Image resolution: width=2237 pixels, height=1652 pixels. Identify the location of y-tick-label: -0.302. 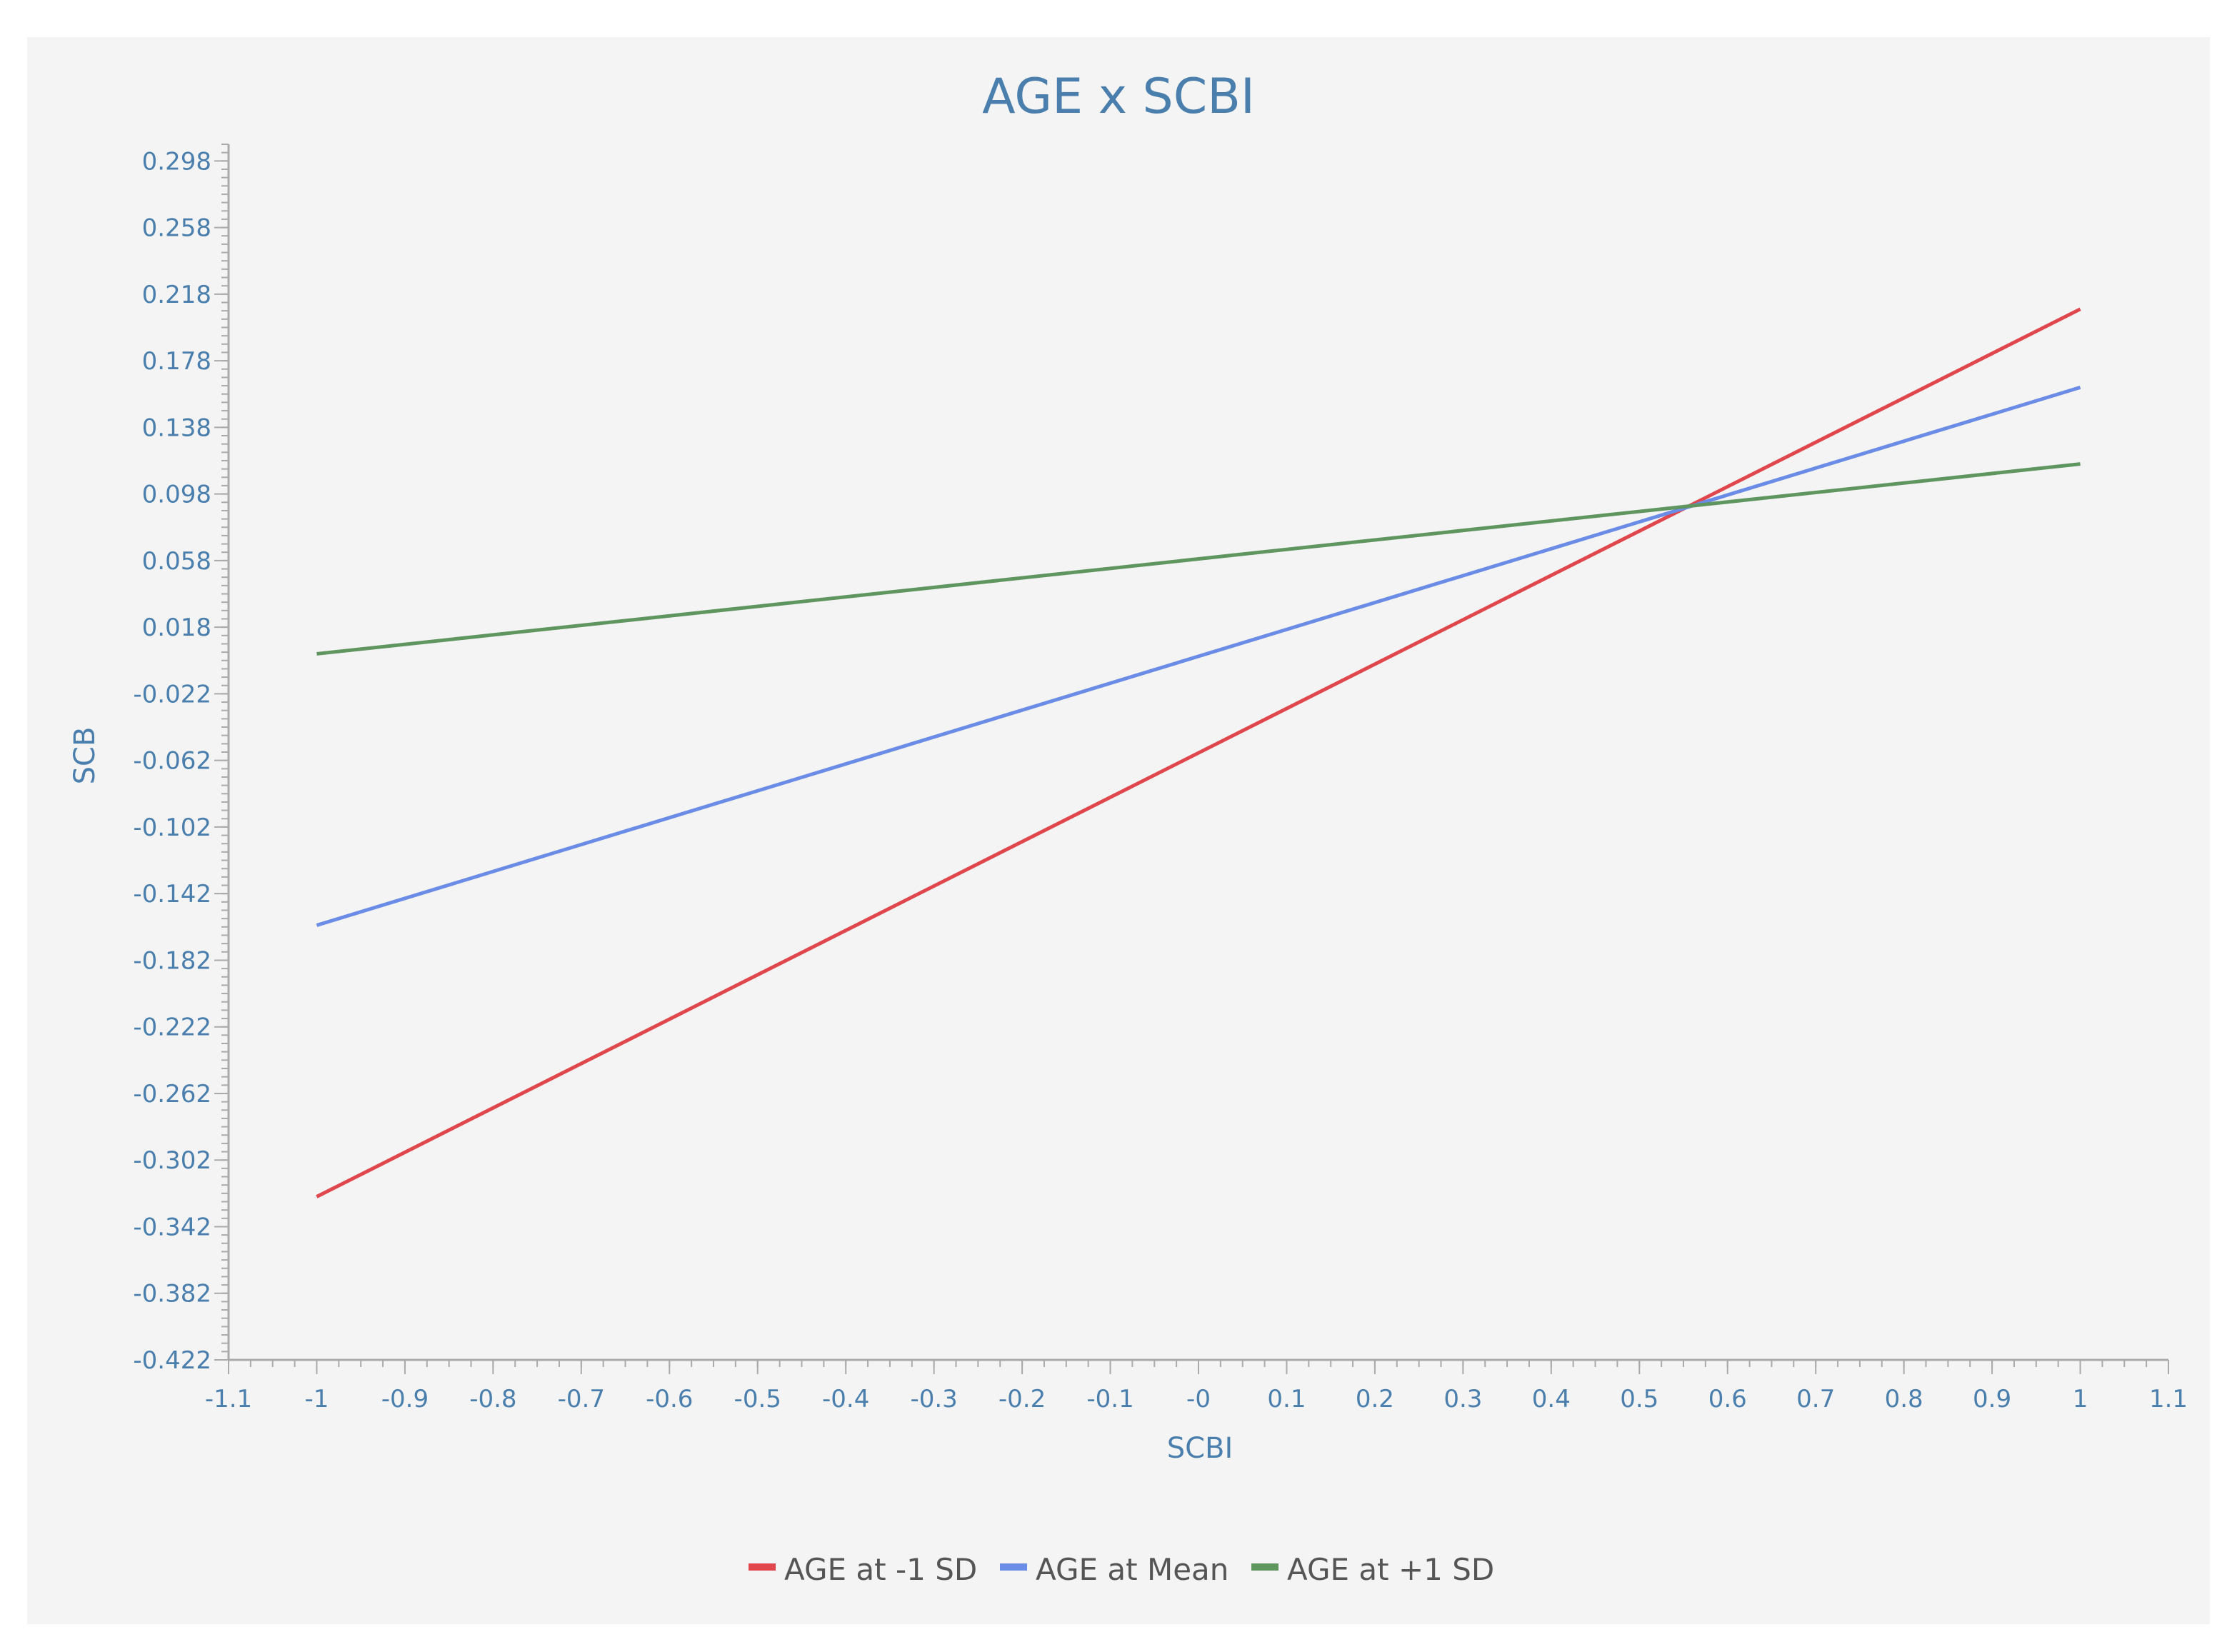
(172, 1160).